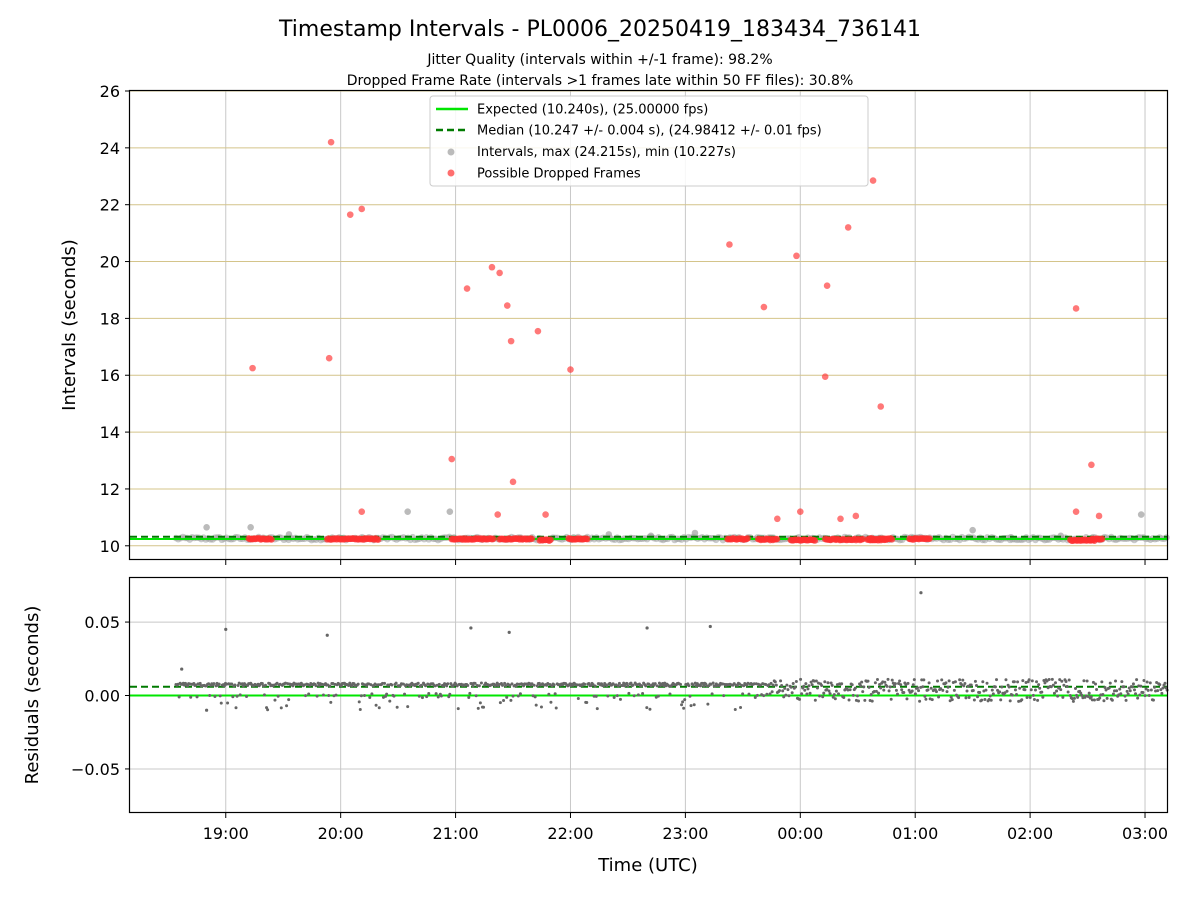  What do you see at coordinates (110, 318) in the screenshot?
I see `intervals-y-tick-label: 18` at bounding box center [110, 318].